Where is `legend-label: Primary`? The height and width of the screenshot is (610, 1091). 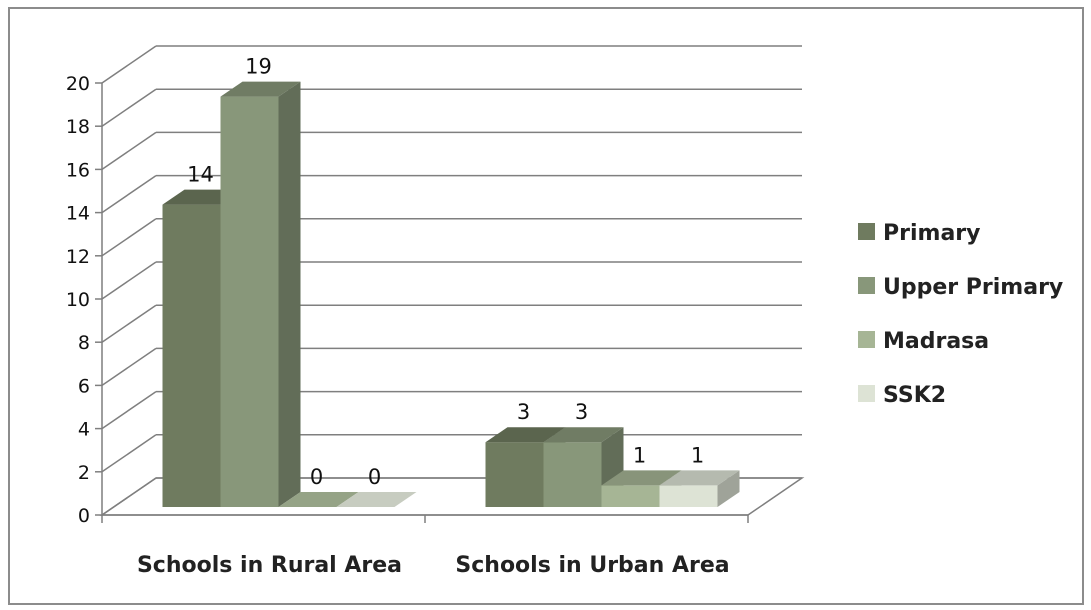 legend-label: Primary is located at coordinates (931, 233).